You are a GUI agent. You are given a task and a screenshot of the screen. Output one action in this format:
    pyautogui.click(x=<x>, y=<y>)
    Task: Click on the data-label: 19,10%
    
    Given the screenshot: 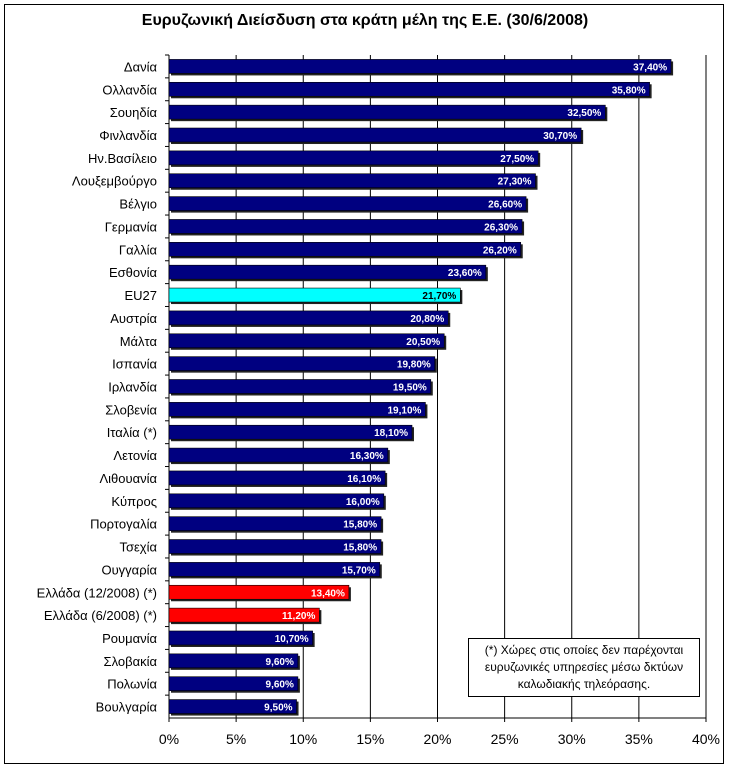 What is the action you would take?
    pyautogui.click(x=404, y=410)
    